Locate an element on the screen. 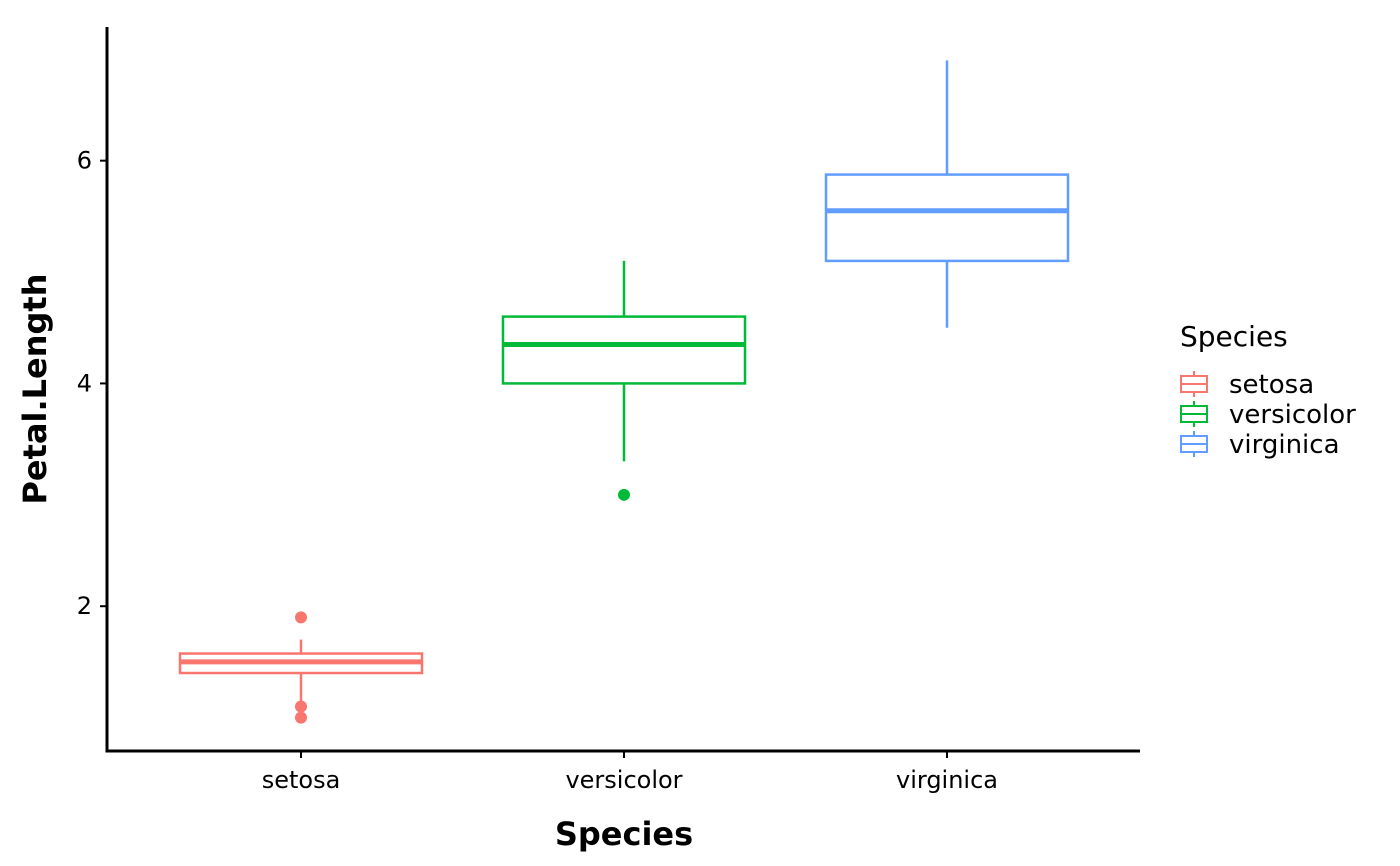 This screenshot has width=1400, height=866. box-virginica is located at coordinates (947, 194).